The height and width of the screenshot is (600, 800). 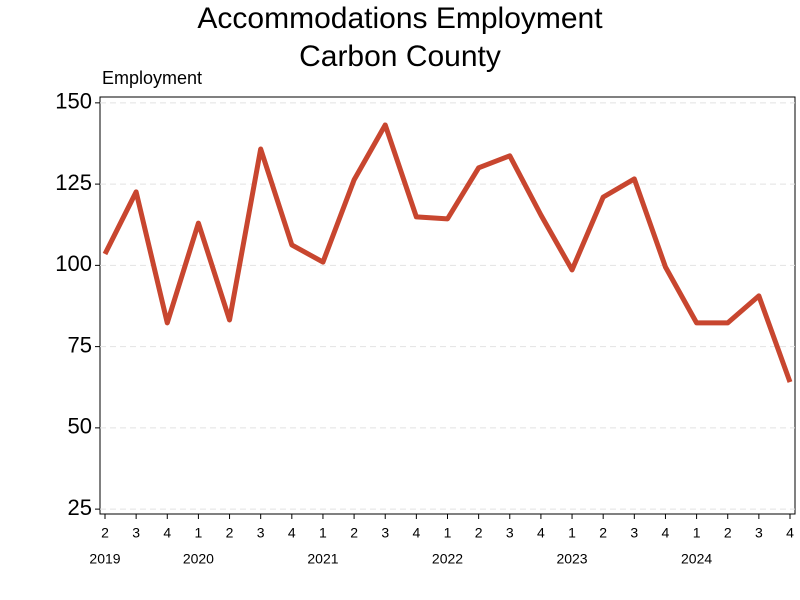 I want to click on y-tick-label: 75, so click(x=80, y=344).